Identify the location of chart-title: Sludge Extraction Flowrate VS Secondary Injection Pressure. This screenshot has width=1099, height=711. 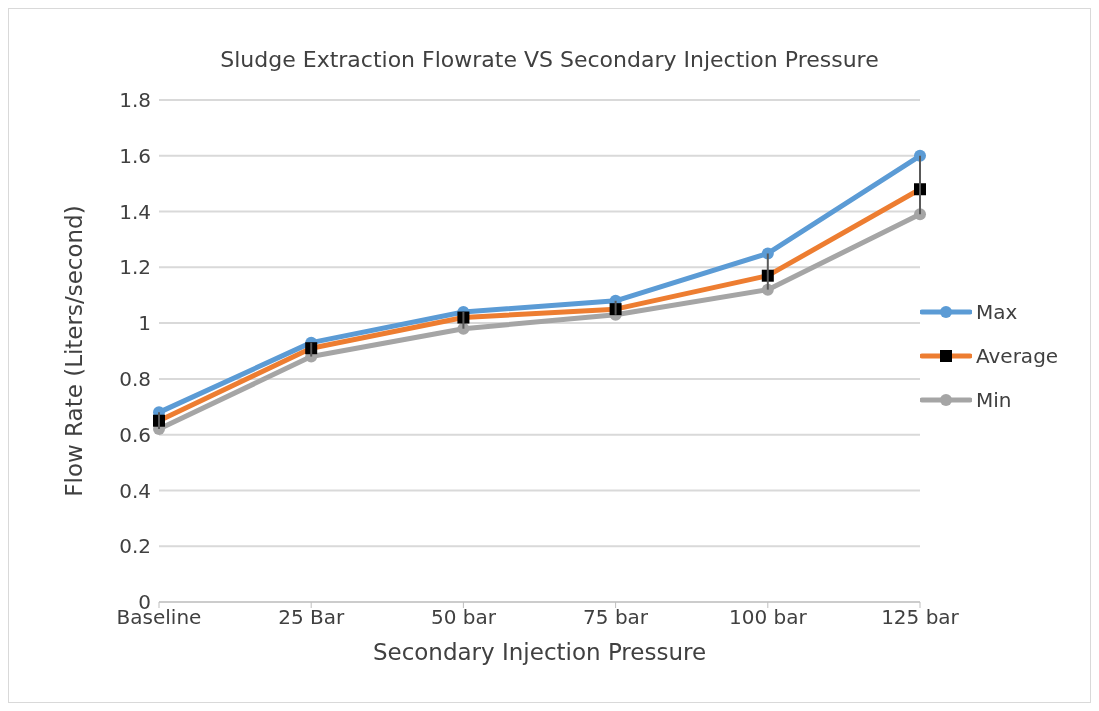
(549, 59).